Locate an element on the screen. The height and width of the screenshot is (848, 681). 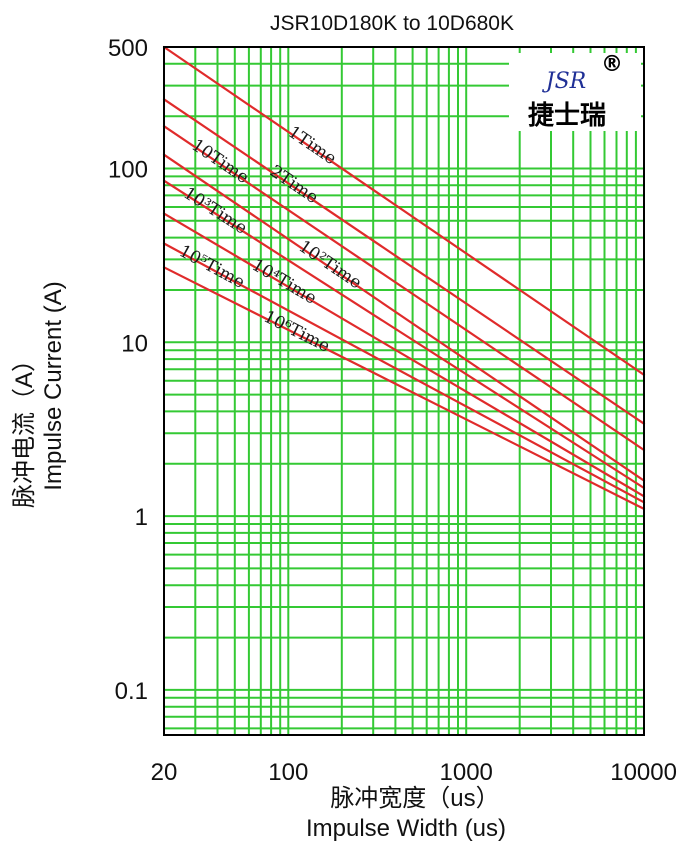
y-axis-label-cn: 脉冲电流（A） is located at coordinates (24, 428).